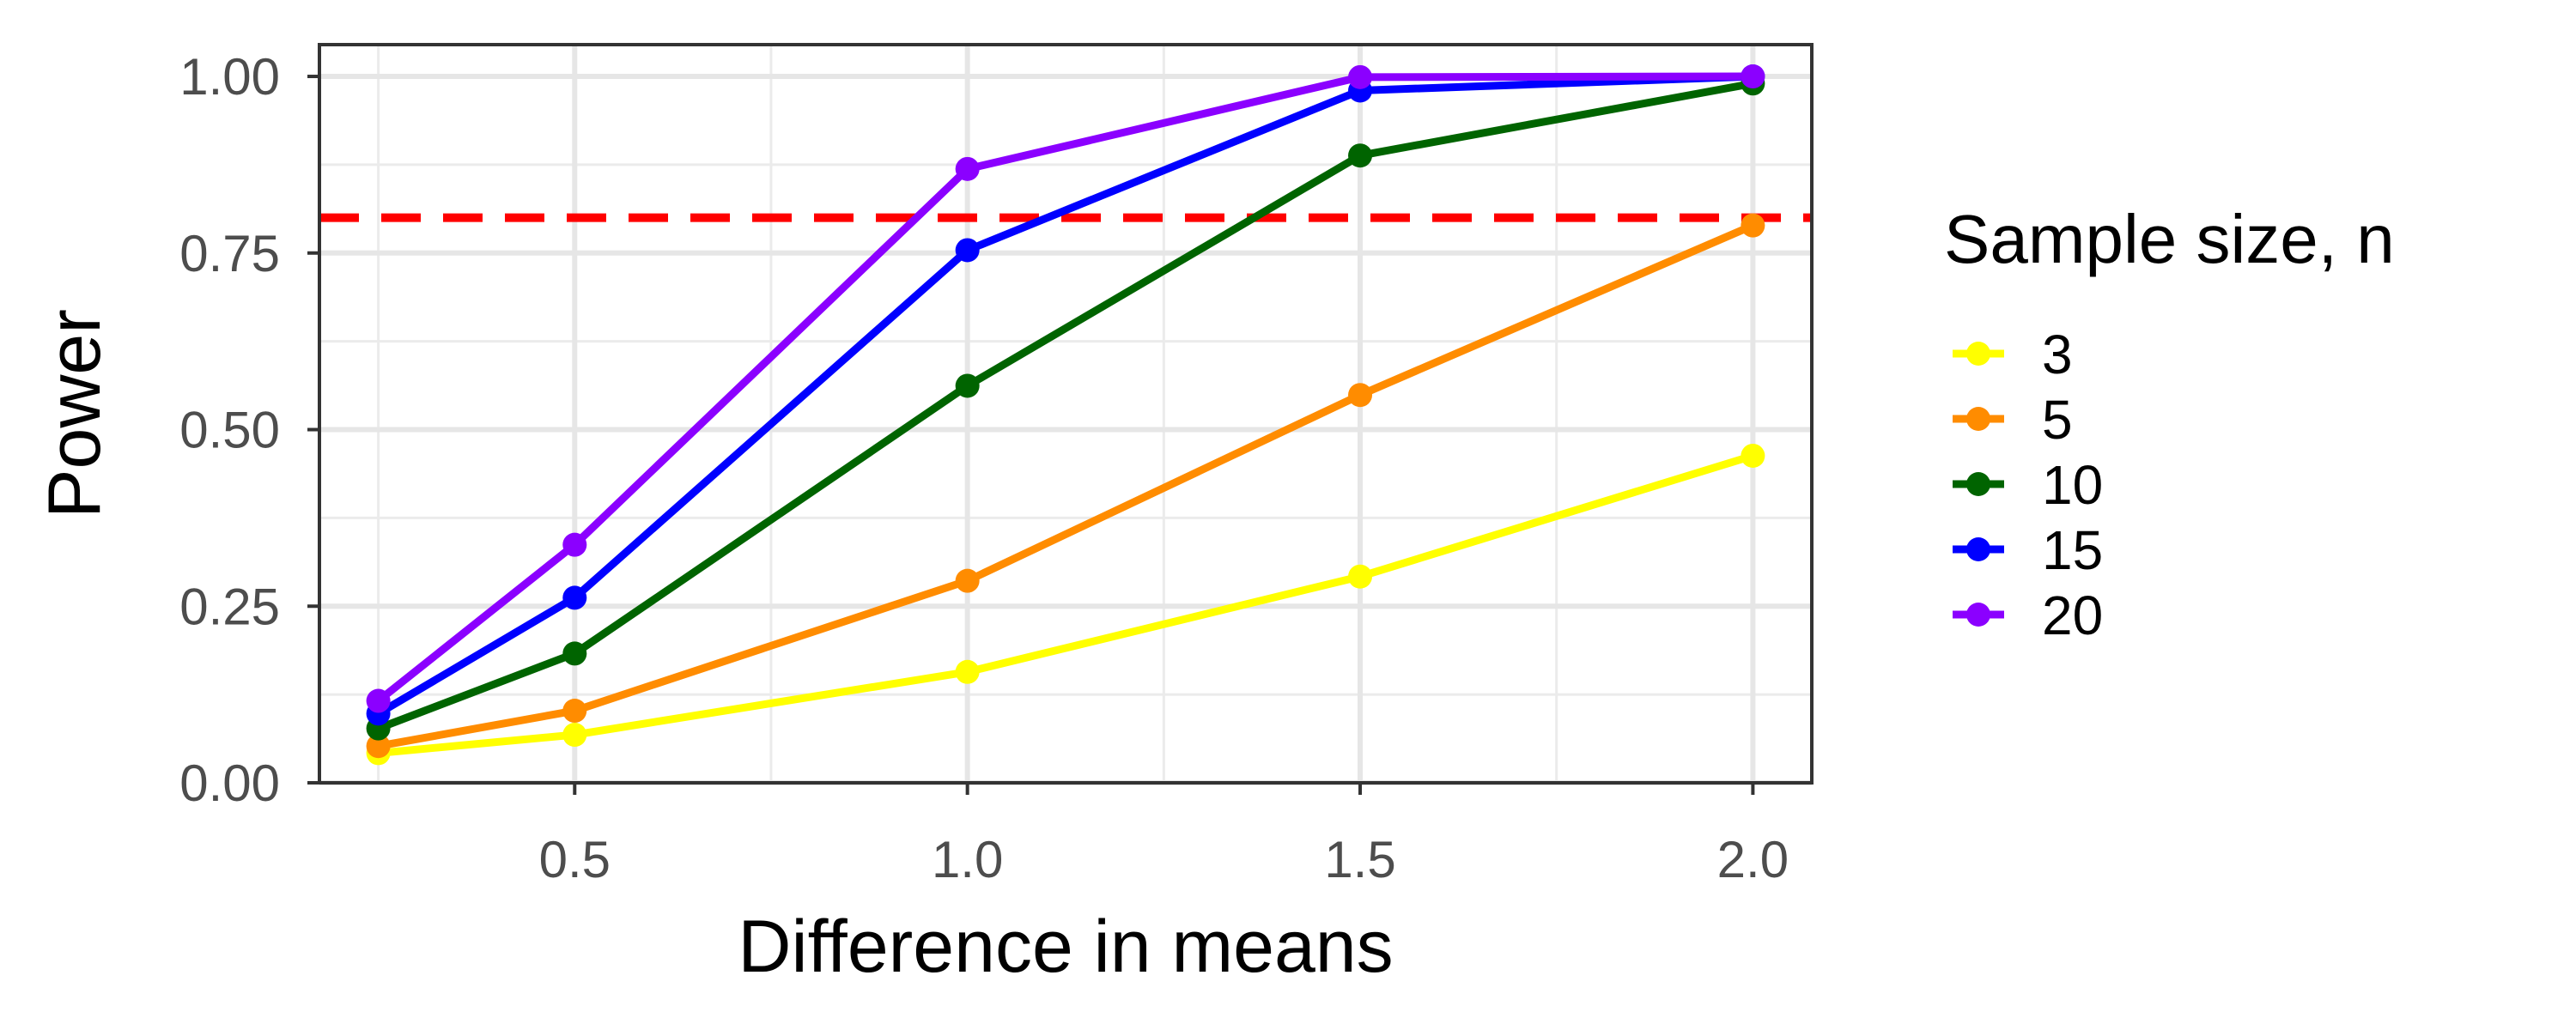 This screenshot has height=1030, width=2576. Describe the element at coordinates (229, 77) in the screenshot. I see `y-tick-label: 1.00` at that location.